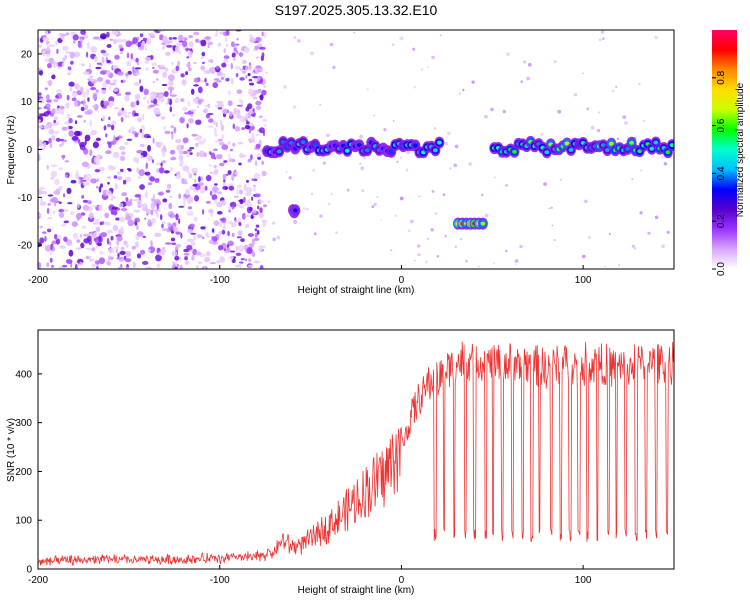 This screenshot has width=750, height=600. Describe the element at coordinates (571, 149) in the screenshot. I see `echo-core` at that location.